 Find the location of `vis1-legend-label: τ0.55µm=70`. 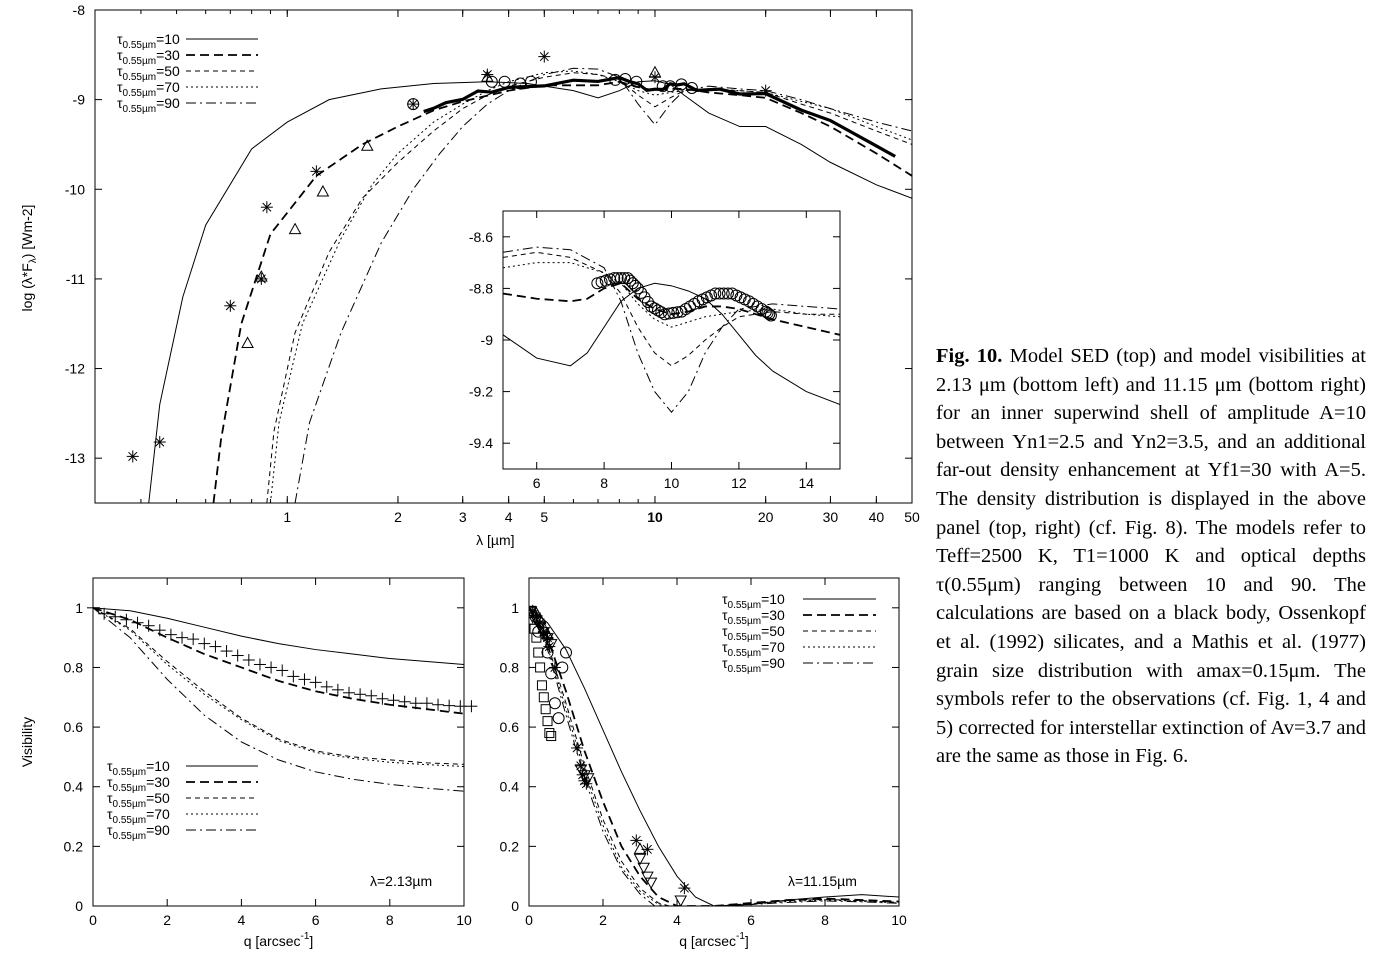

vis1-legend-label: τ0.55µm=70 is located at coordinates (138, 816).